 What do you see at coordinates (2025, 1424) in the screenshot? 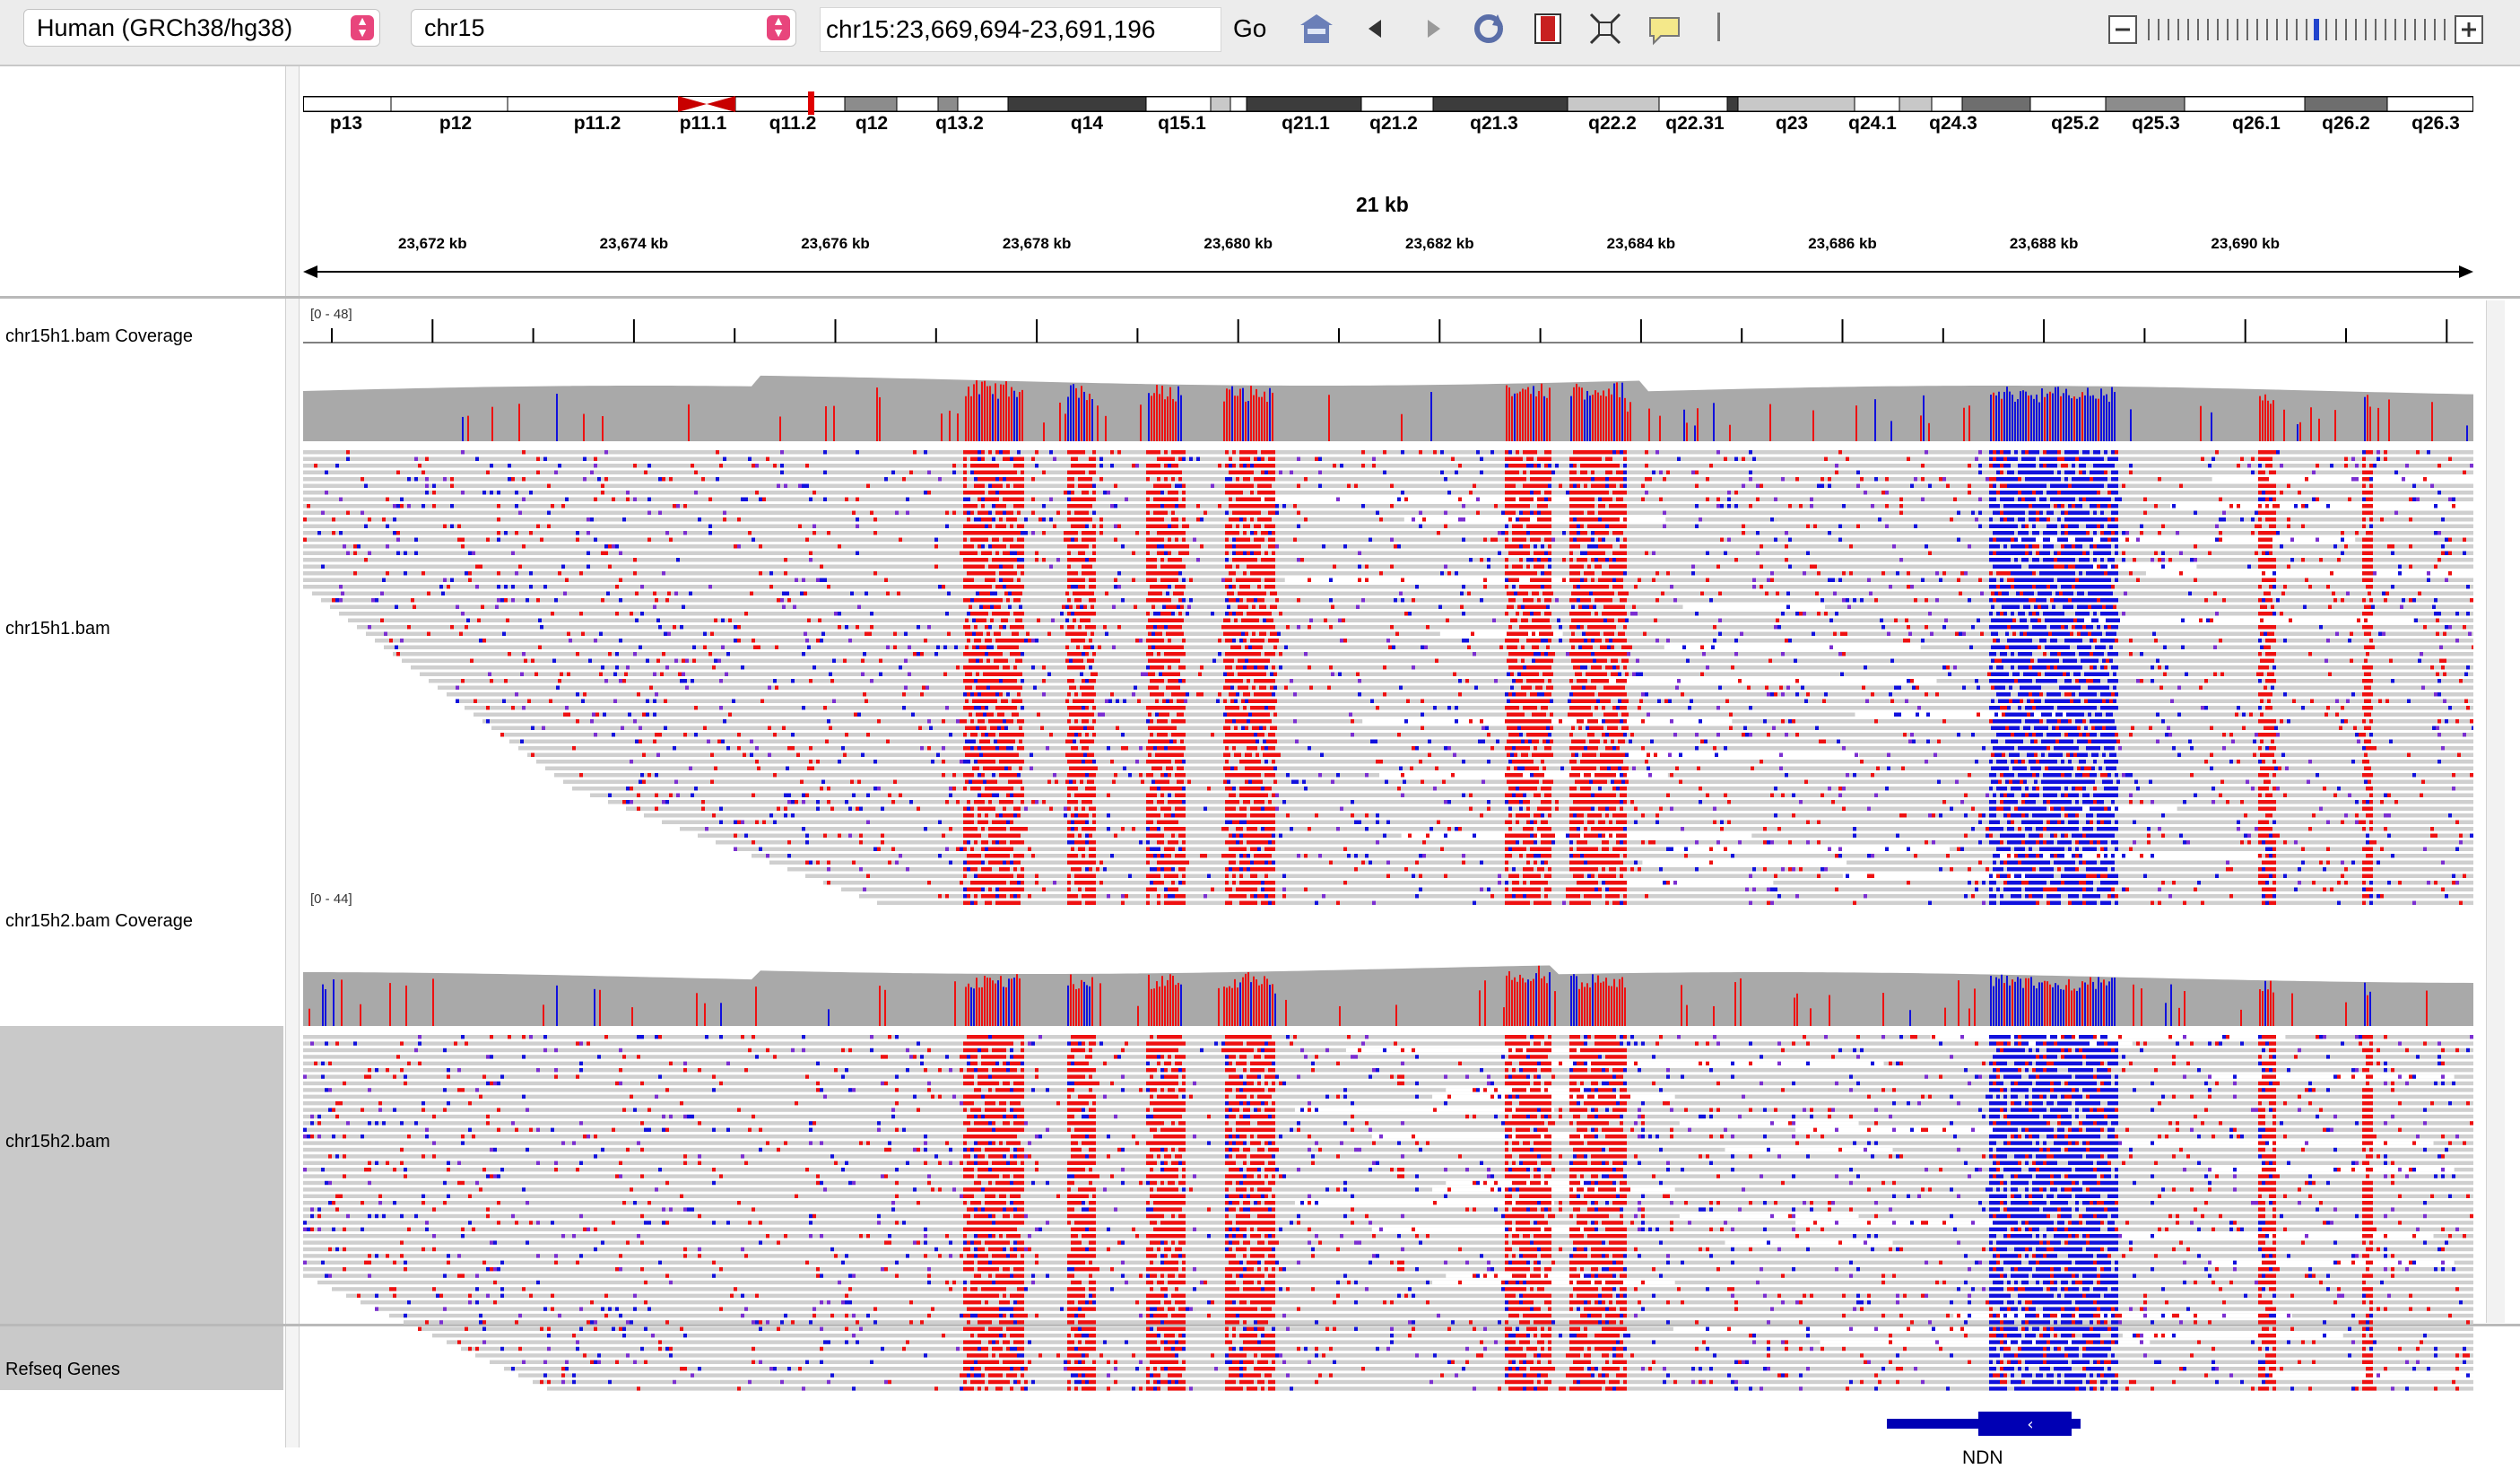
I see `ndn-cds` at bounding box center [2025, 1424].